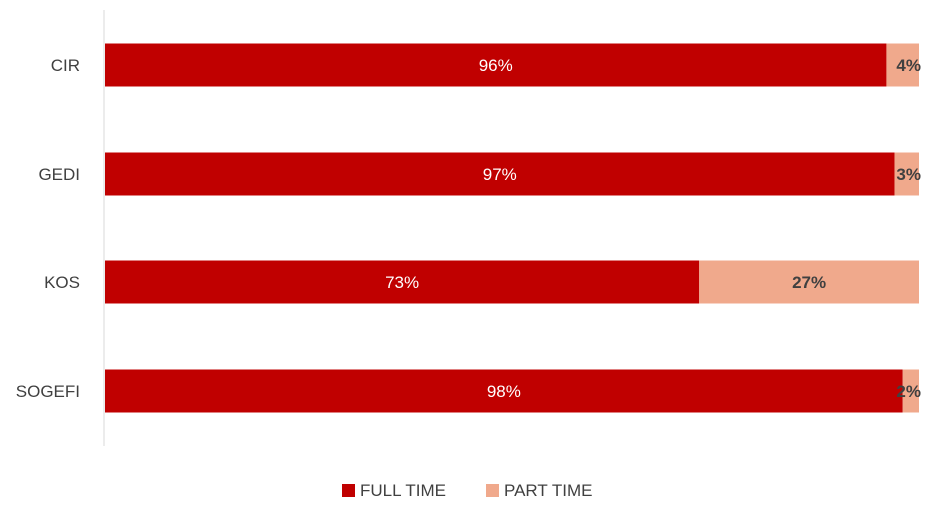  I want to click on data-label-full-time-kos: 73%, so click(402, 282).